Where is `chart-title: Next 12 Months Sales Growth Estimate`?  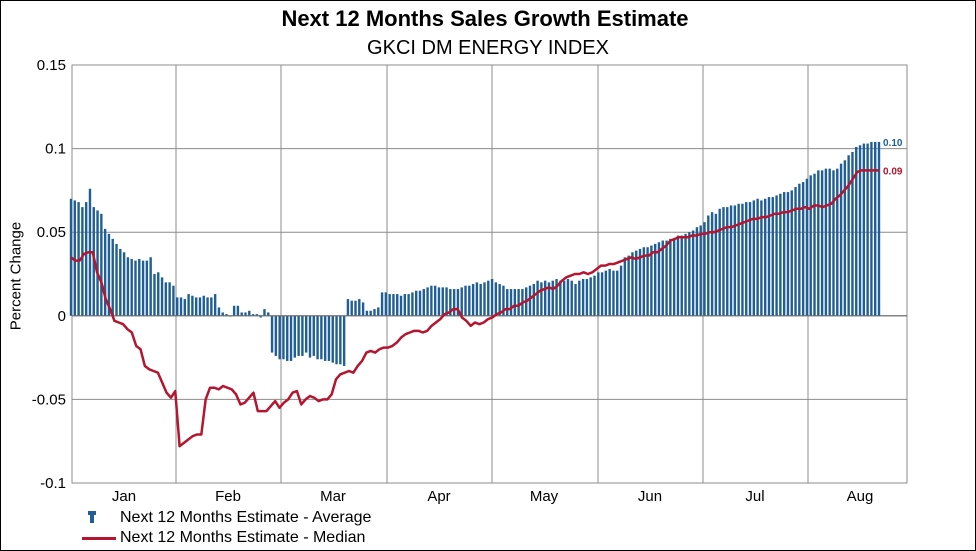
chart-title: Next 12 Months Sales Growth Estimate is located at coordinates (485, 18).